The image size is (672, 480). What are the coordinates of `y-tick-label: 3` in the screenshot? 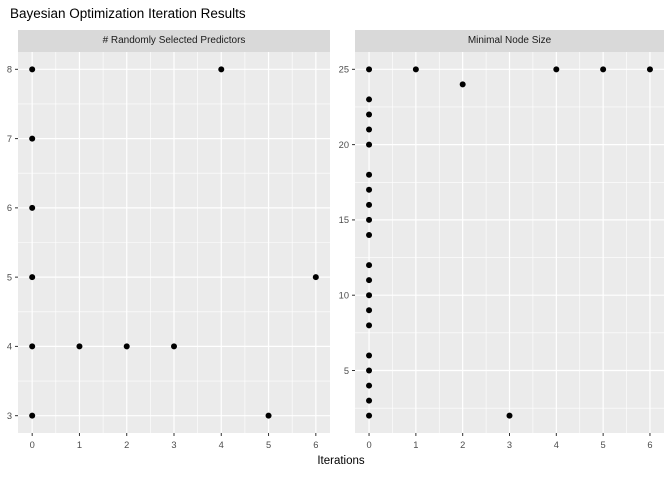 It's located at (9, 416).